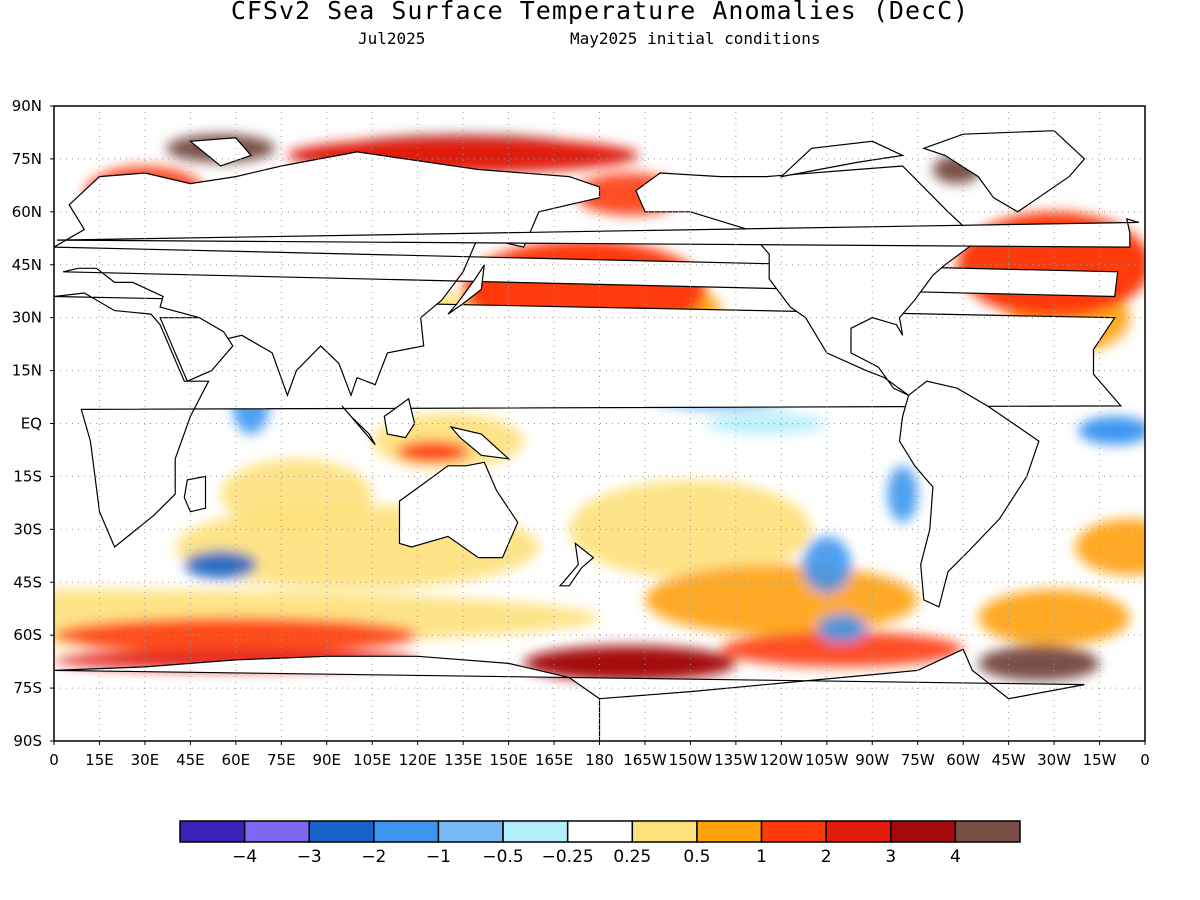 The height and width of the screenshot is (900, 1200). Describe the element at coordinates (27, 106) in the screenshot. I see `lat-label: 90N` at that location.